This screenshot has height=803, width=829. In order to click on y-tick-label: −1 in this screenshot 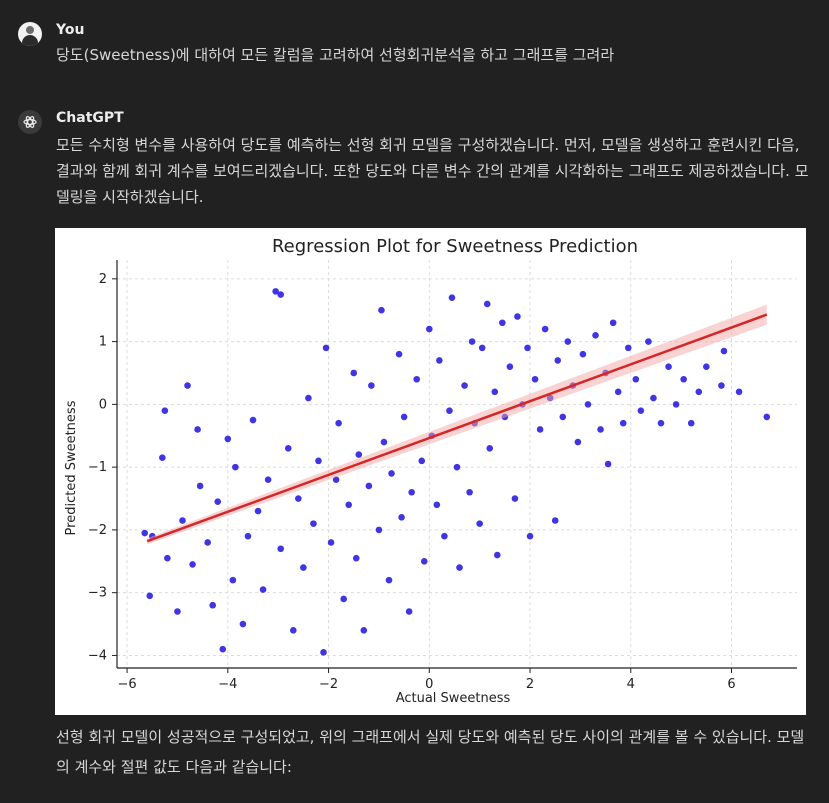, I will do `click(97, 467)`.